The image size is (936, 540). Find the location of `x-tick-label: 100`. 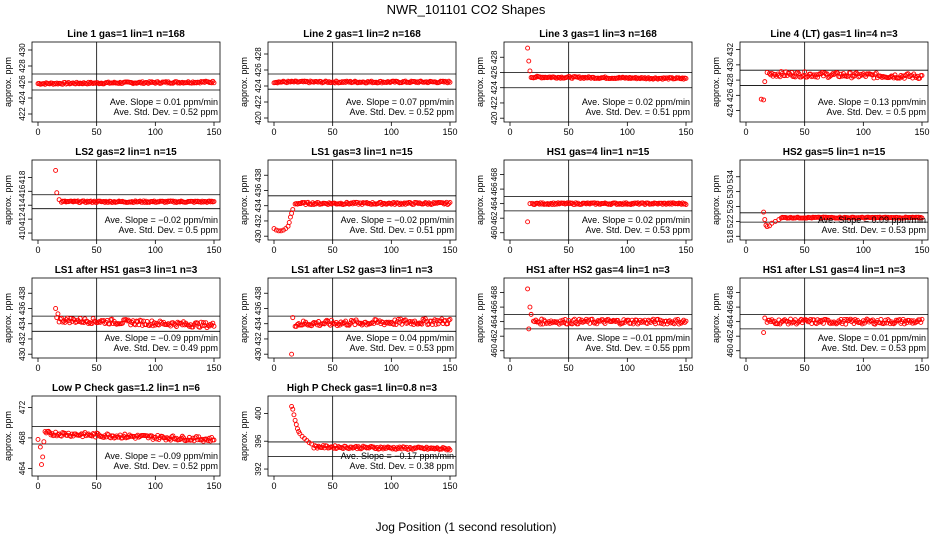

x-tick-label: 100 is located at coordinates (391, 250).